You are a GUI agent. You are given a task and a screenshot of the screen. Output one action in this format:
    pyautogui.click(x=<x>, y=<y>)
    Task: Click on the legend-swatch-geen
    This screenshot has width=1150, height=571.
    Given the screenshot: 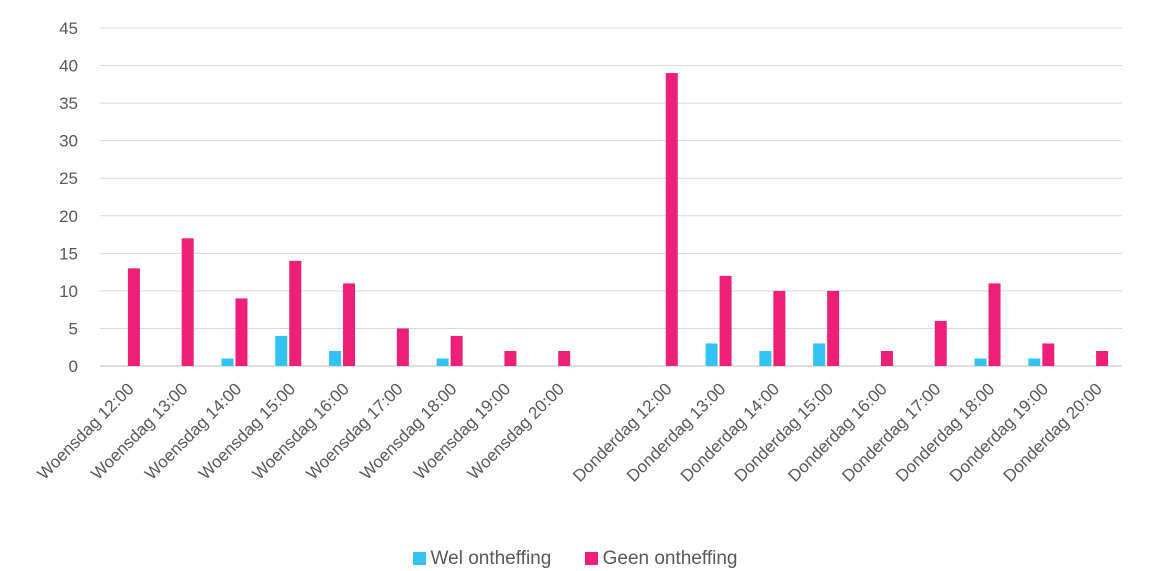 What is the action you would take?
    pyautogui.click(x=591, y=558)
    